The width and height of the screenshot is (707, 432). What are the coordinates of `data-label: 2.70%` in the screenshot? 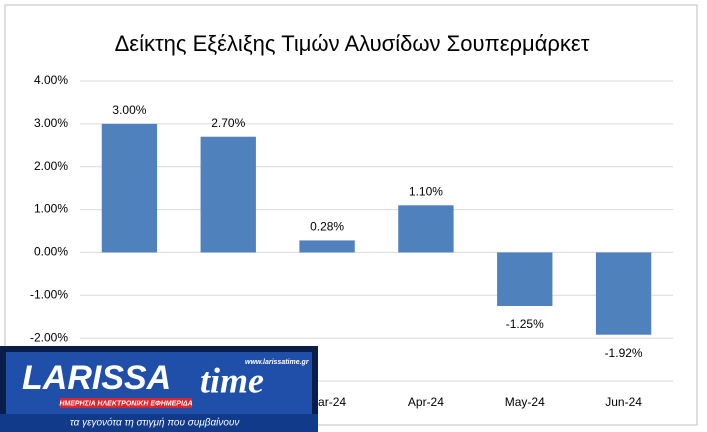 It's located at (228, 123).